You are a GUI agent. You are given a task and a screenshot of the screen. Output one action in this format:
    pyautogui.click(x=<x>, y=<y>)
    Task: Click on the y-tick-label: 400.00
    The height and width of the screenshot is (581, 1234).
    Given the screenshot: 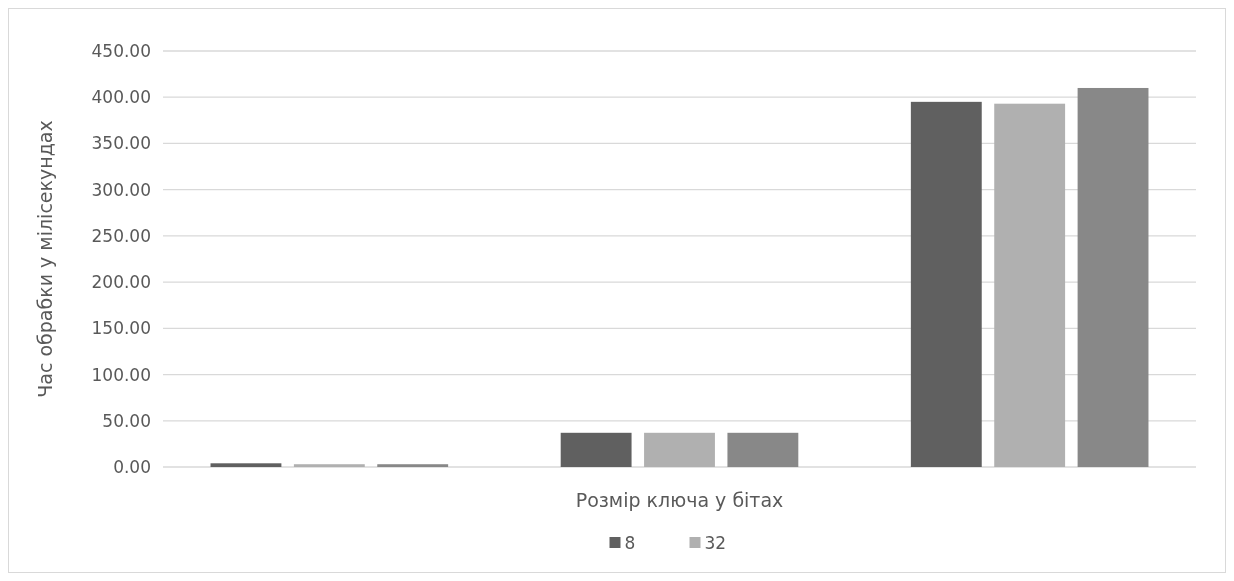 What is the action you would take?
    pyautogui.click(x=121, y=97)
    